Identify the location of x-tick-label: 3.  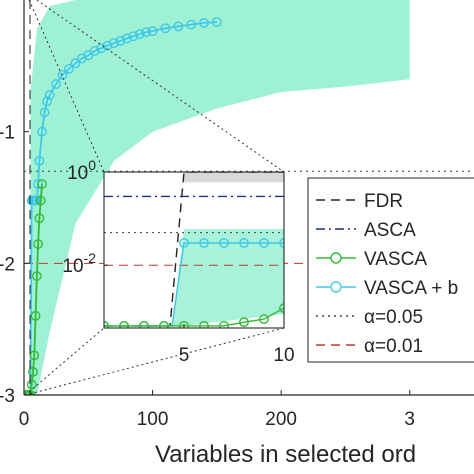
(409, 419).